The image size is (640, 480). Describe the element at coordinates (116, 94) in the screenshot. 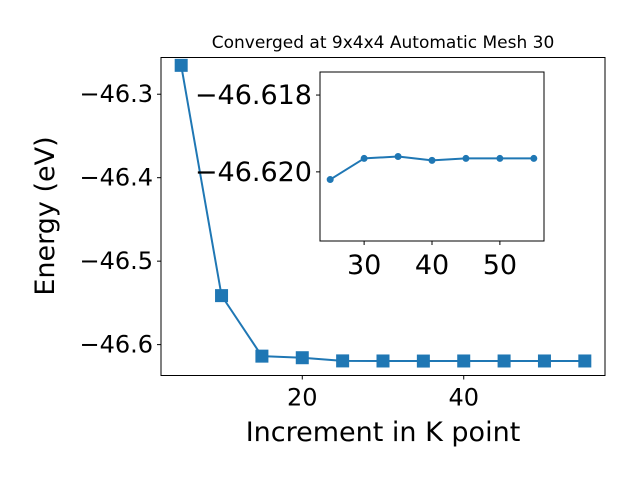

I see `main-y-tick-label: −46.3` at that location.